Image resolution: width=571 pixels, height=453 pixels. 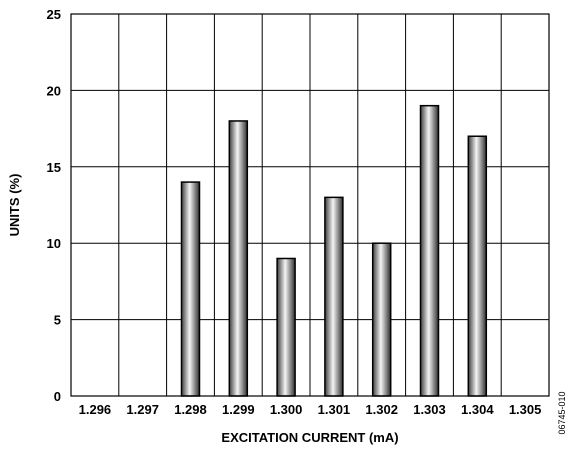 What do you see at coordinates (54, 167) in the screenshot?
I see `y-tick-label: 15` at bounding box center [54, 167].